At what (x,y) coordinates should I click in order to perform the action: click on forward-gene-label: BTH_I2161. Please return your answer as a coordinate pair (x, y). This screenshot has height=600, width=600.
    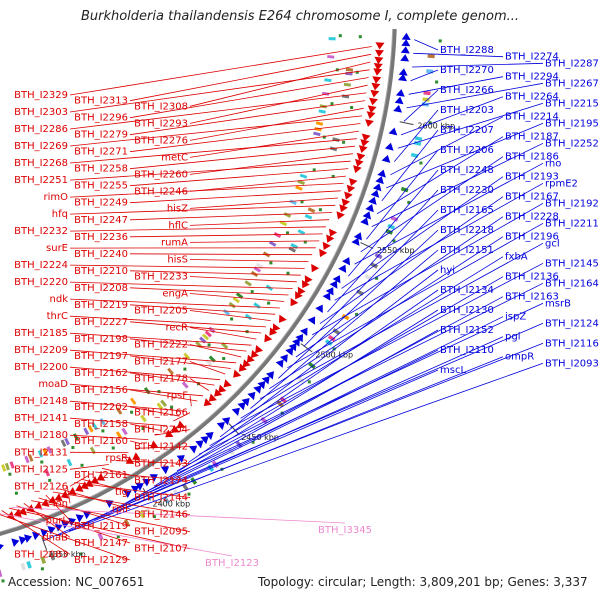
    Looking at the image, I should click on (101, 475).